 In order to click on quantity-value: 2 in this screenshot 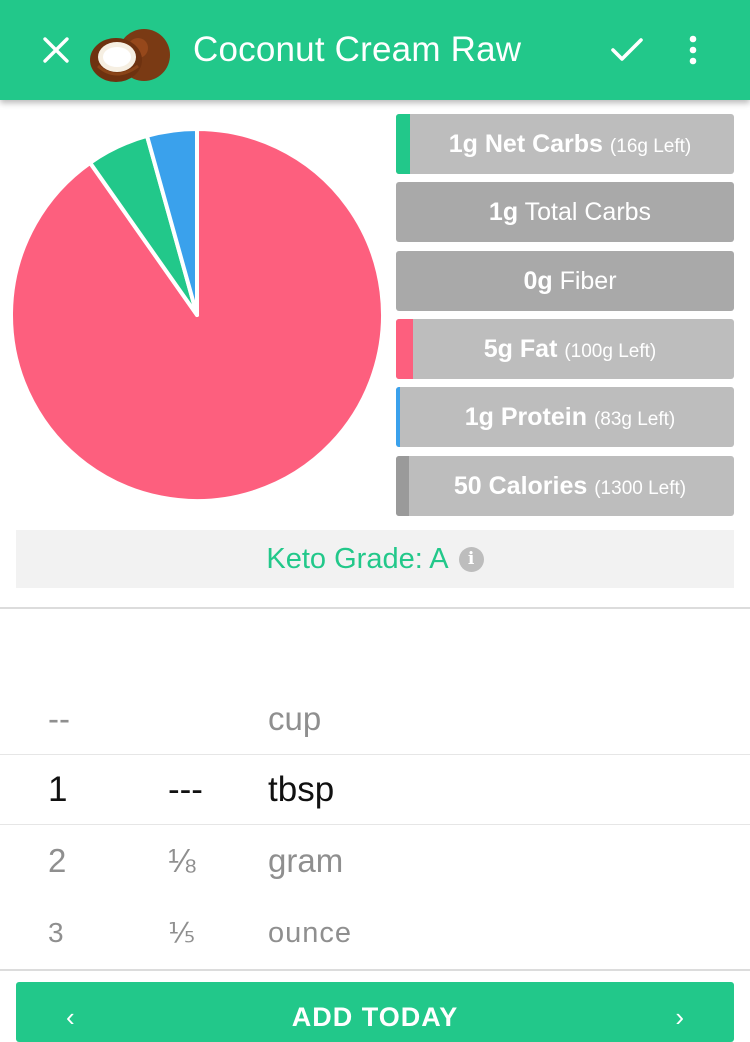, I will do `click(57, 860)`.